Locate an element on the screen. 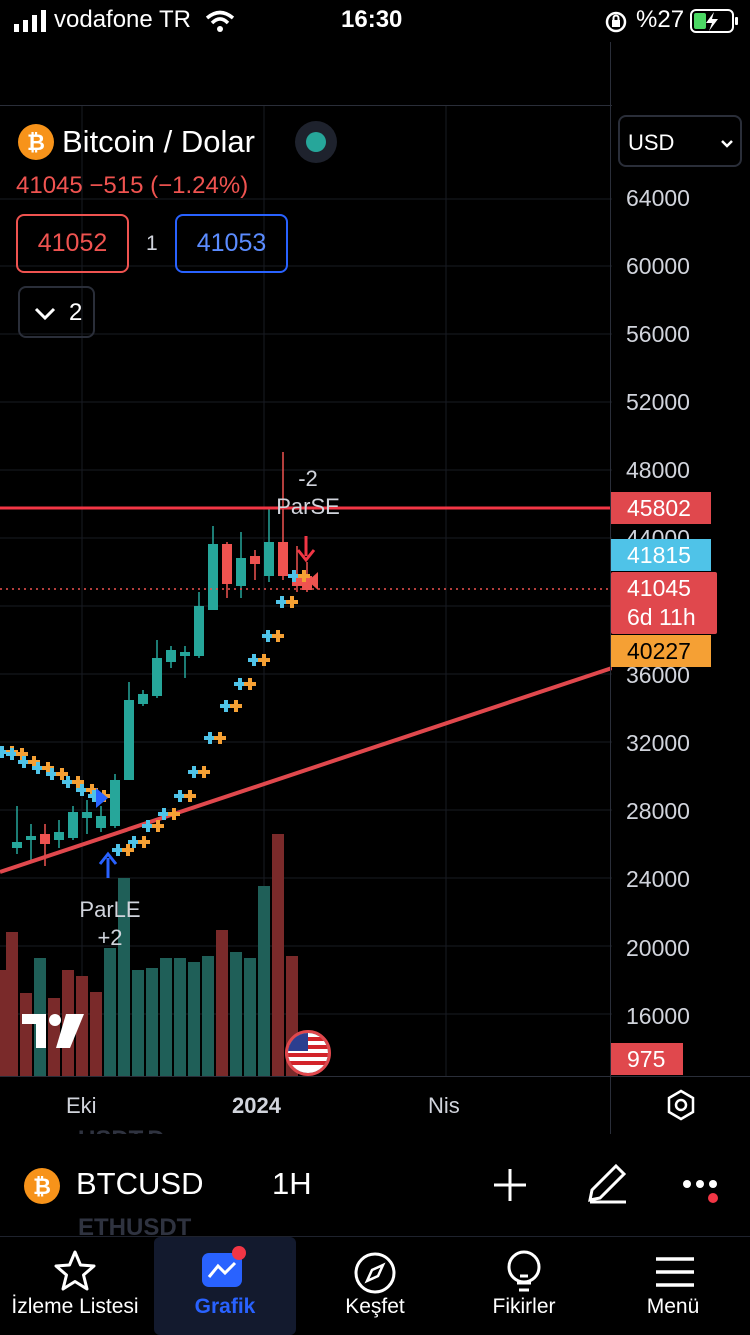 Image resolution: width=750 pixels, height=1335 pixels. tab-label: Fikirler is located at coordinates (524, 1306).